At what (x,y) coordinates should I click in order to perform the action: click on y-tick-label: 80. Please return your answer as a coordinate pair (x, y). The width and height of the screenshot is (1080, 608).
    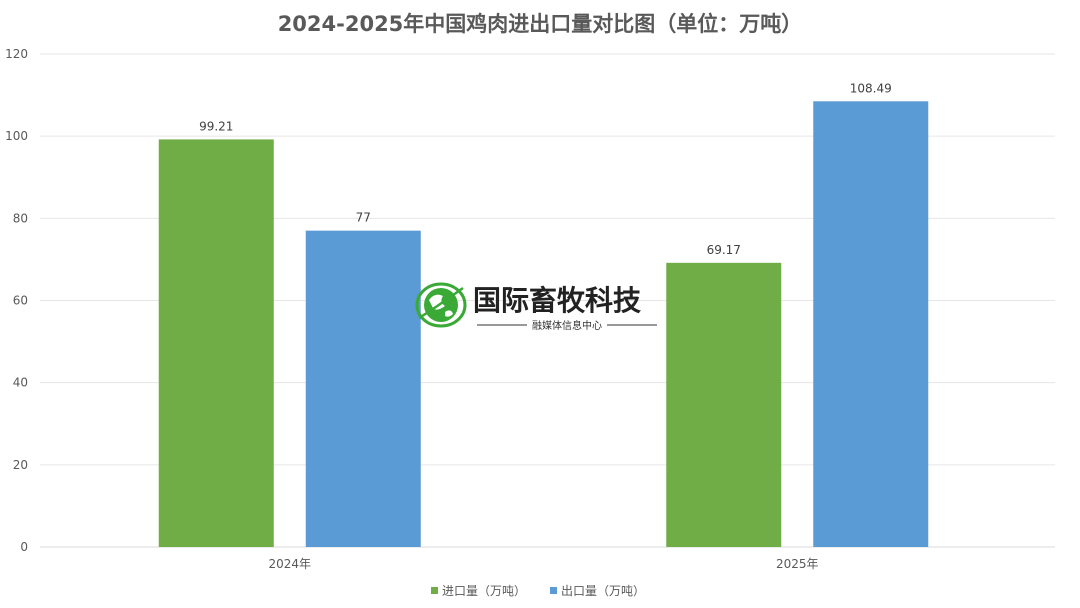
    Looking at the image, I should click on (20, 218).